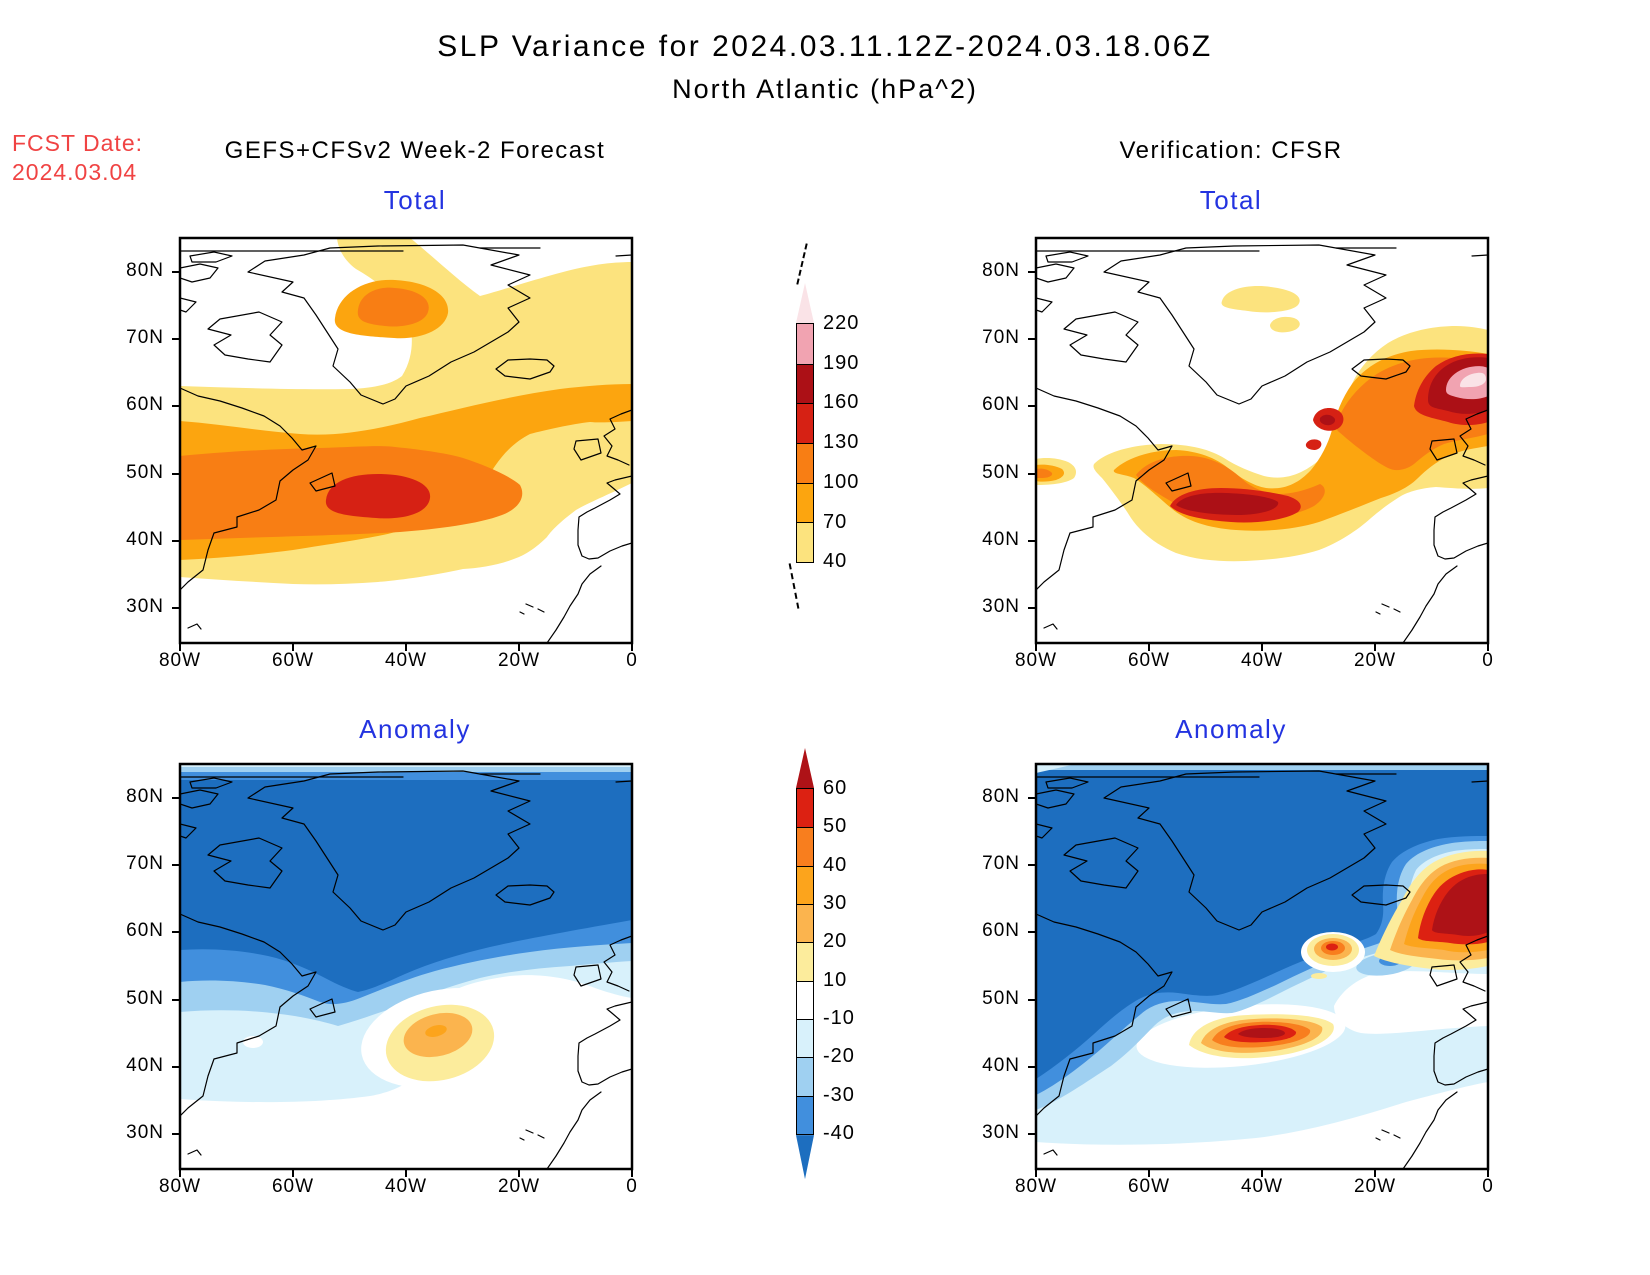 Image resolution: width=1650 pixels, height=1275 pixels. Describe the element at coordinates (1227, 503) in the screenshot. I see `contour-fill-160-sw` at that location.